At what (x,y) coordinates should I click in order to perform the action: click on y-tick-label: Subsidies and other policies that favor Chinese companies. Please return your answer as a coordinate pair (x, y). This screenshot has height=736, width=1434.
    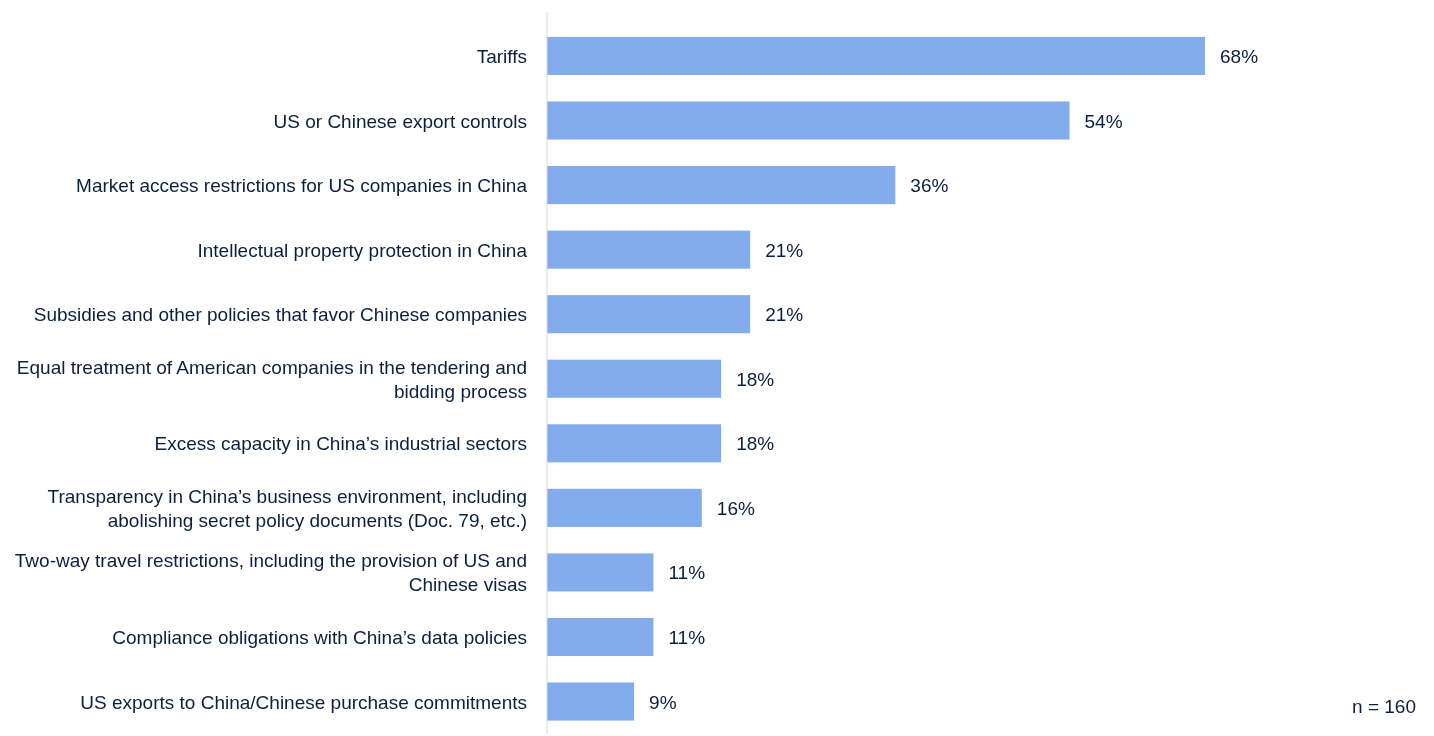
    Looking at the image, I should click on (280, 315).